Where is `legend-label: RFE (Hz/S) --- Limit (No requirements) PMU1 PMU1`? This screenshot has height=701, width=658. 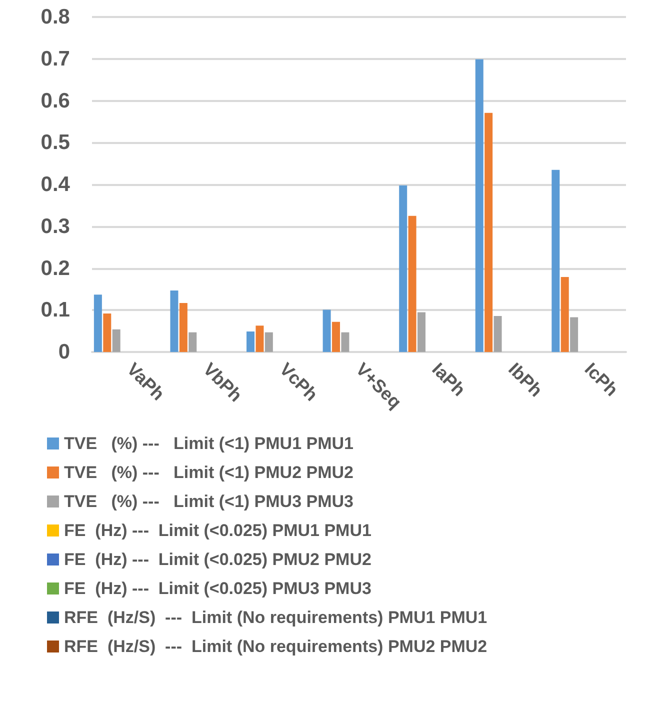
legend-label: RFE (Hz/S) --- Limit (No requirements) PMU1 PMU1 is located at coordinates (276, 617).